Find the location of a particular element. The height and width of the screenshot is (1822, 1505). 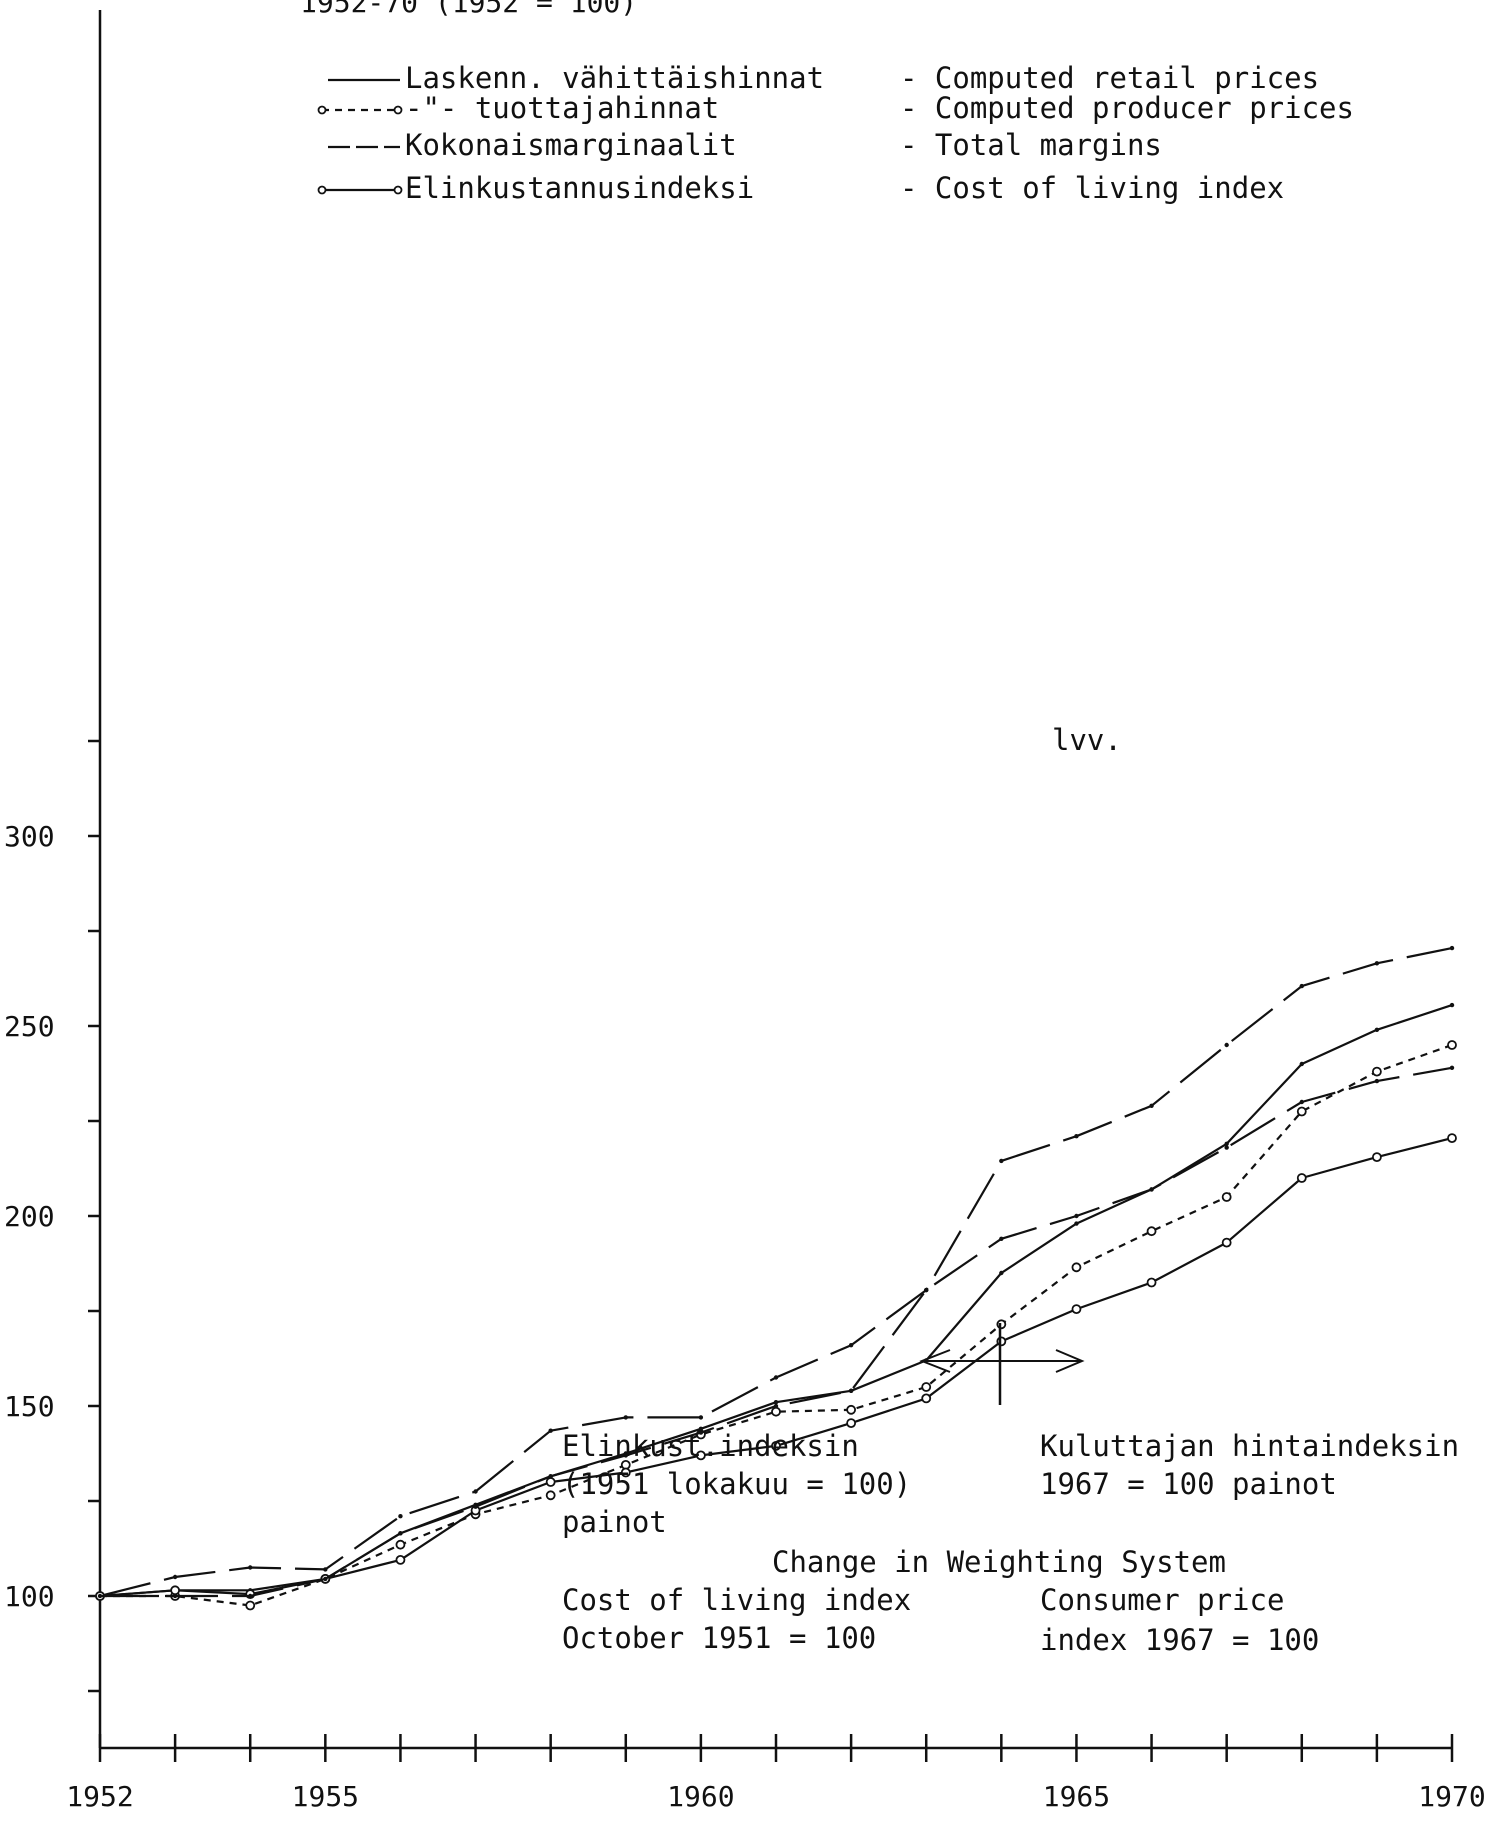

new-weights-en-line-1: Consumer price is located at coordinates (1162, 1600).